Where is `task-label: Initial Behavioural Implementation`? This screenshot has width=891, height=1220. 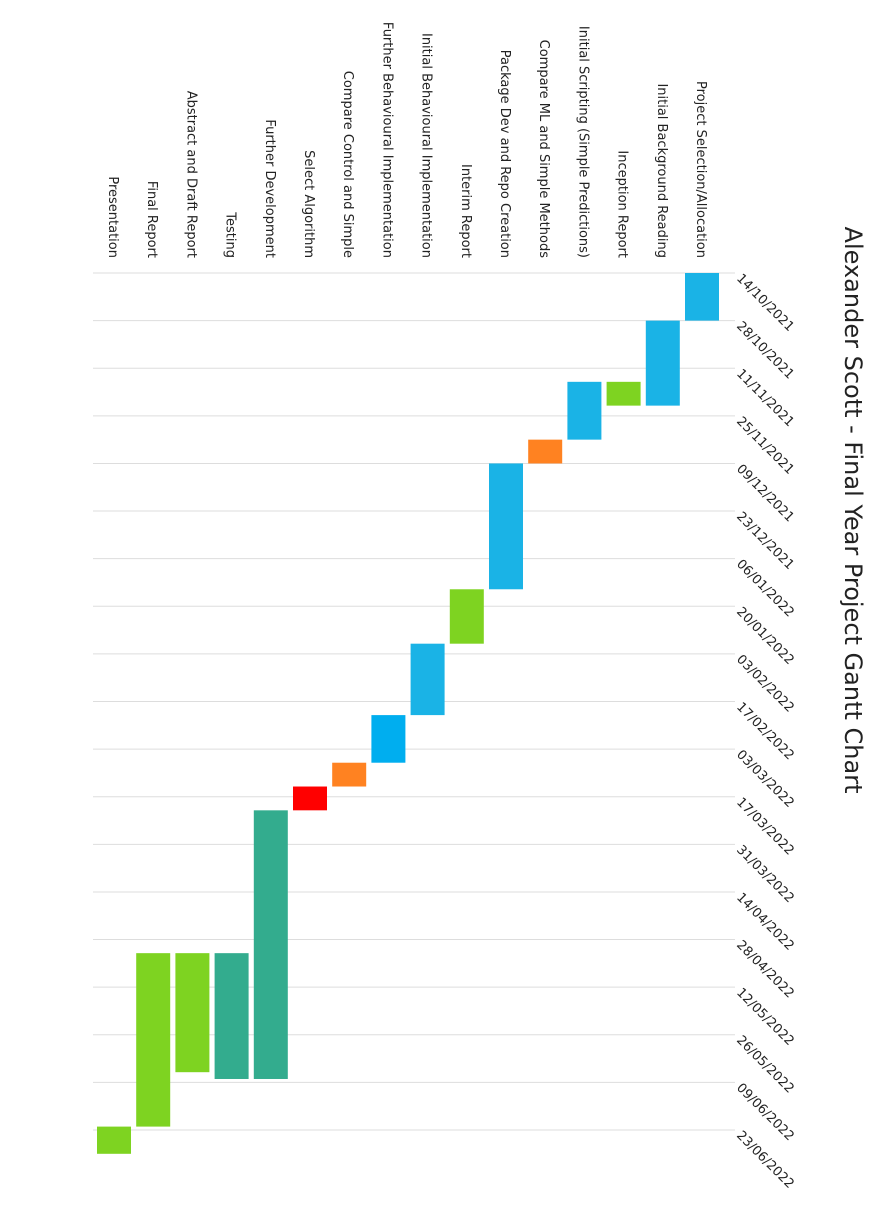
task-label: Initial Behavioural Implementation is located at coordinates (426, 145).